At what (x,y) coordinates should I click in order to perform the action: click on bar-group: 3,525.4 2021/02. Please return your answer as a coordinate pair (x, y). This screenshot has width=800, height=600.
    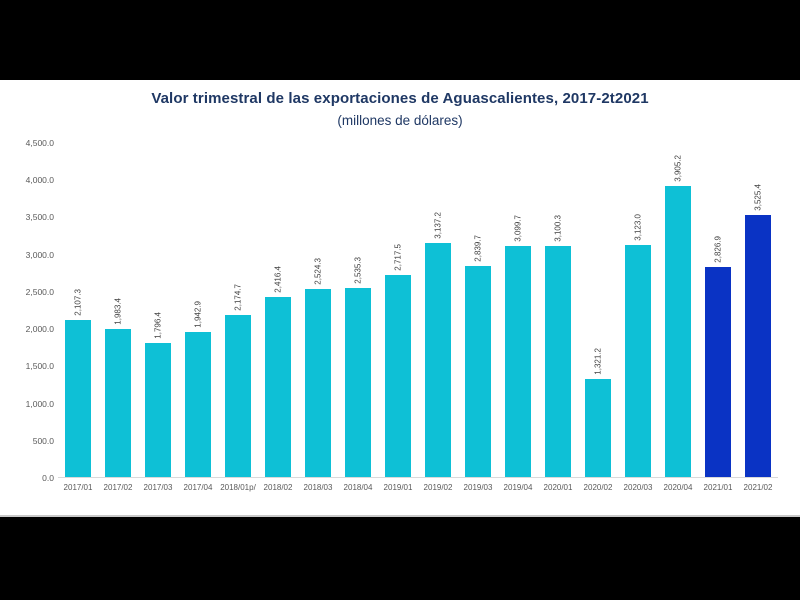
    Looking at the image, I should click on (758, 317).